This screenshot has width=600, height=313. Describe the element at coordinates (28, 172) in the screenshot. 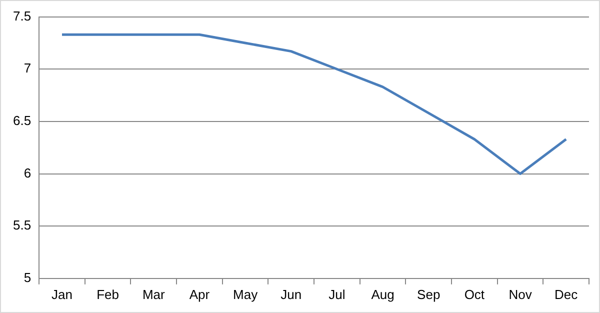

I see `y-tick-label: 6` at that location.